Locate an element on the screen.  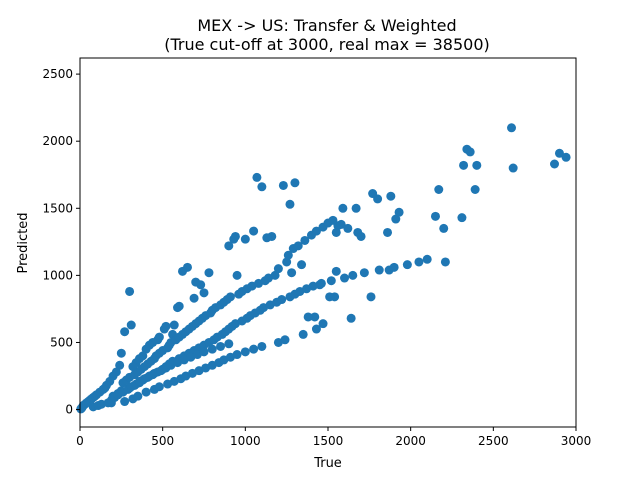
y-tick-label: 500 is located at coordinates (61, 342).